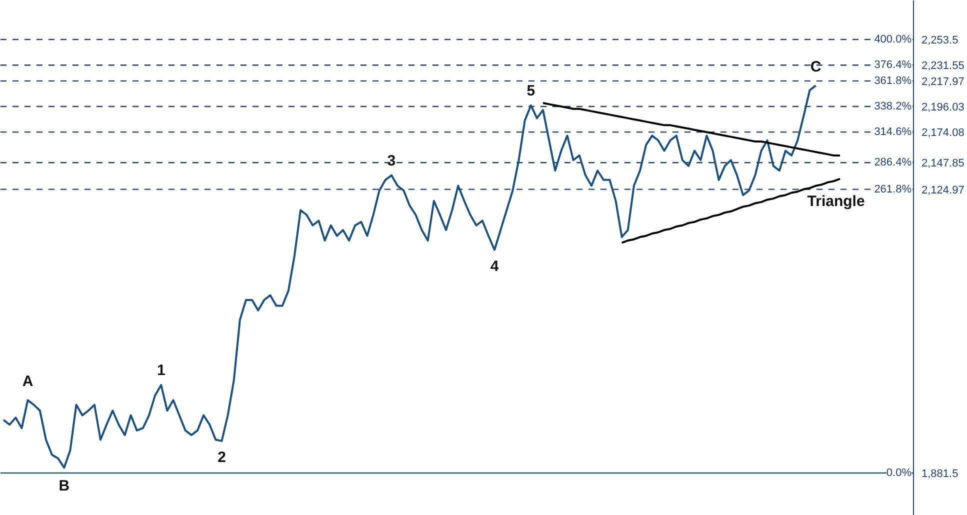 The image size is (967, 515). What do you see at coordinates (943, 190) in the screenshot?
I see `y-tick-label: 2,124.97` at bounding box center [943, 190].